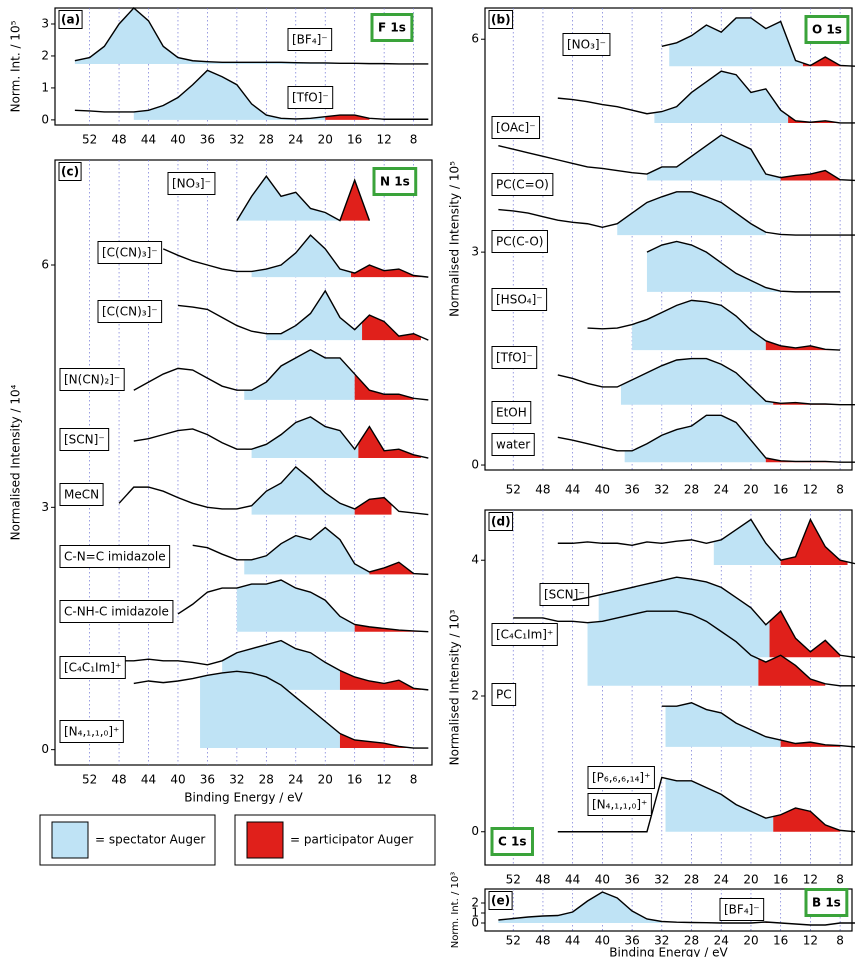 The width and height of the screenshot is (860, 957). Describe the element at coordinates (265, 840) in the screenshot. I see `legend-swatch` at that location.